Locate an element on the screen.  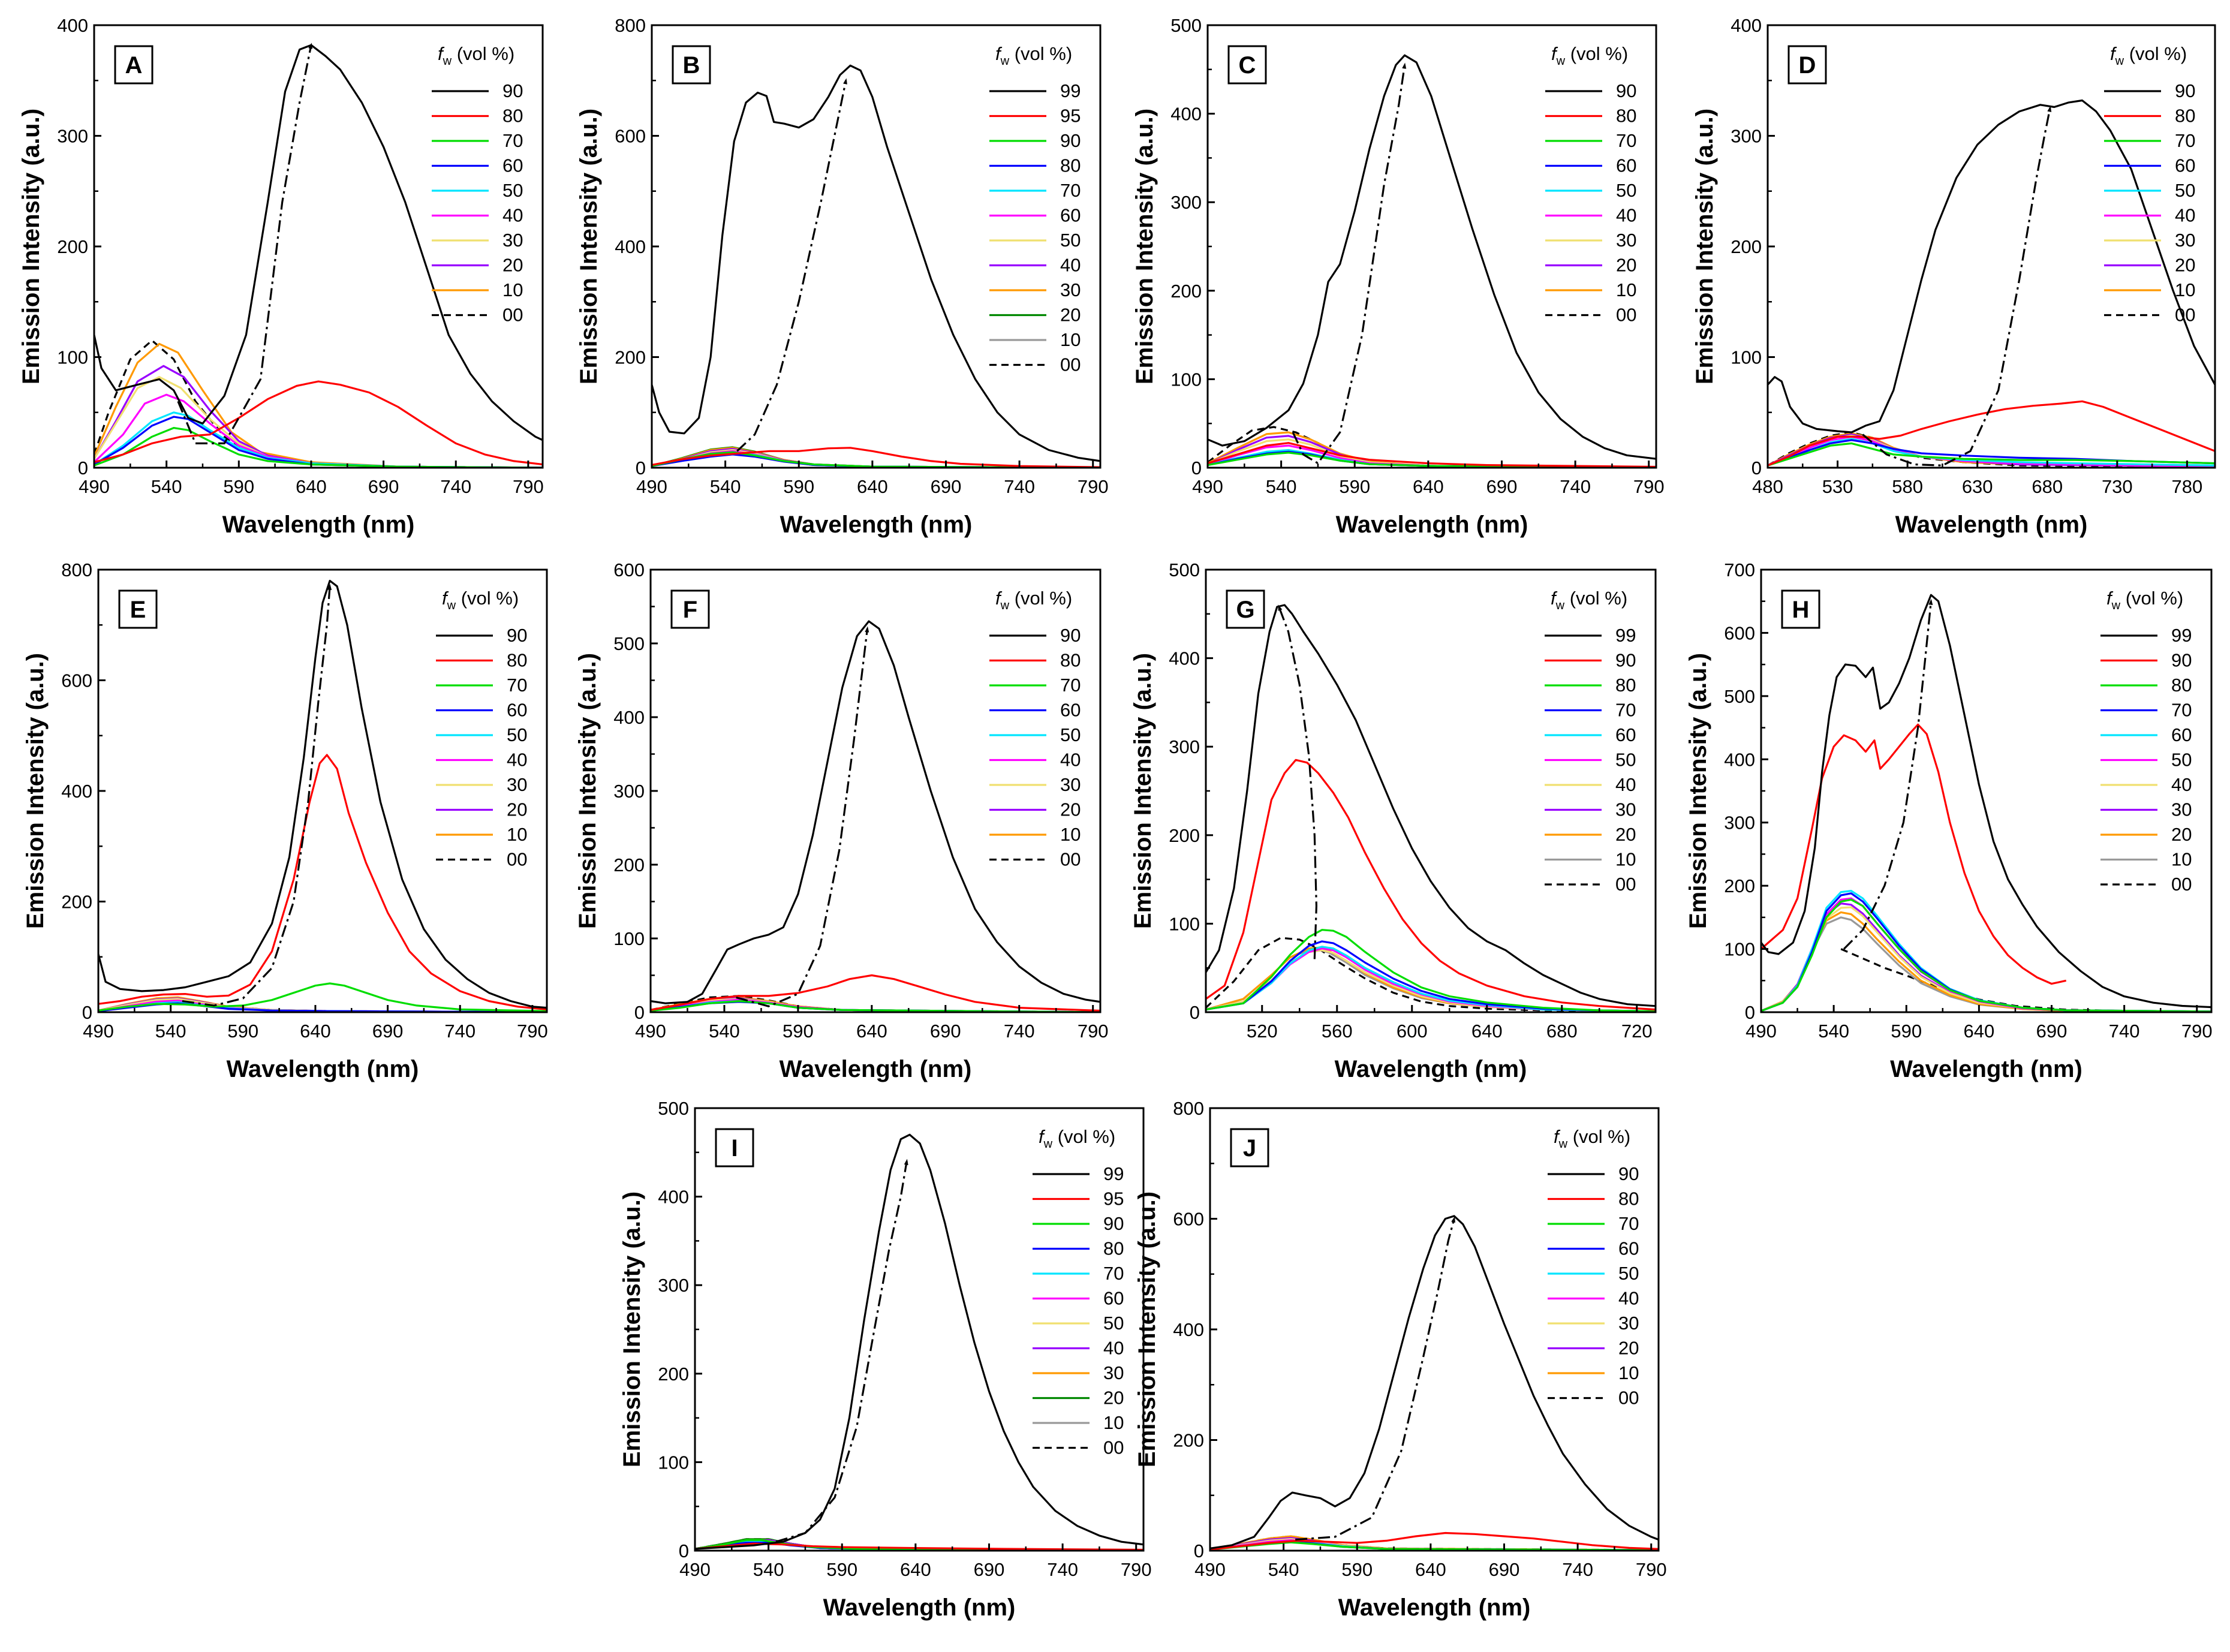
y-tick-label: 300 is located at coordinates (1186, 202).